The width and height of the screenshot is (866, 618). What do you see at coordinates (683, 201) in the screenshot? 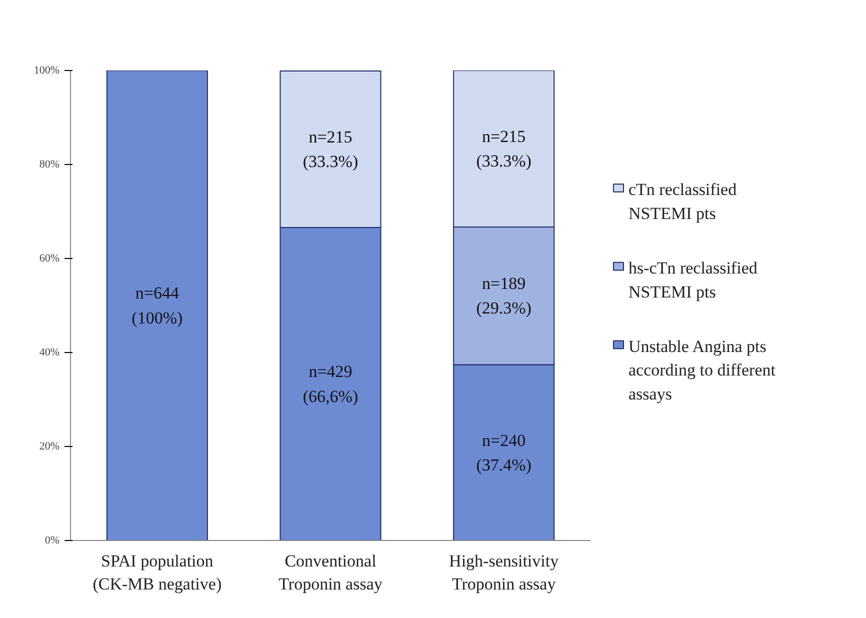
I see `legend-label: cTn reclassified NSTEMI pts` at bounding box center [683, 201].